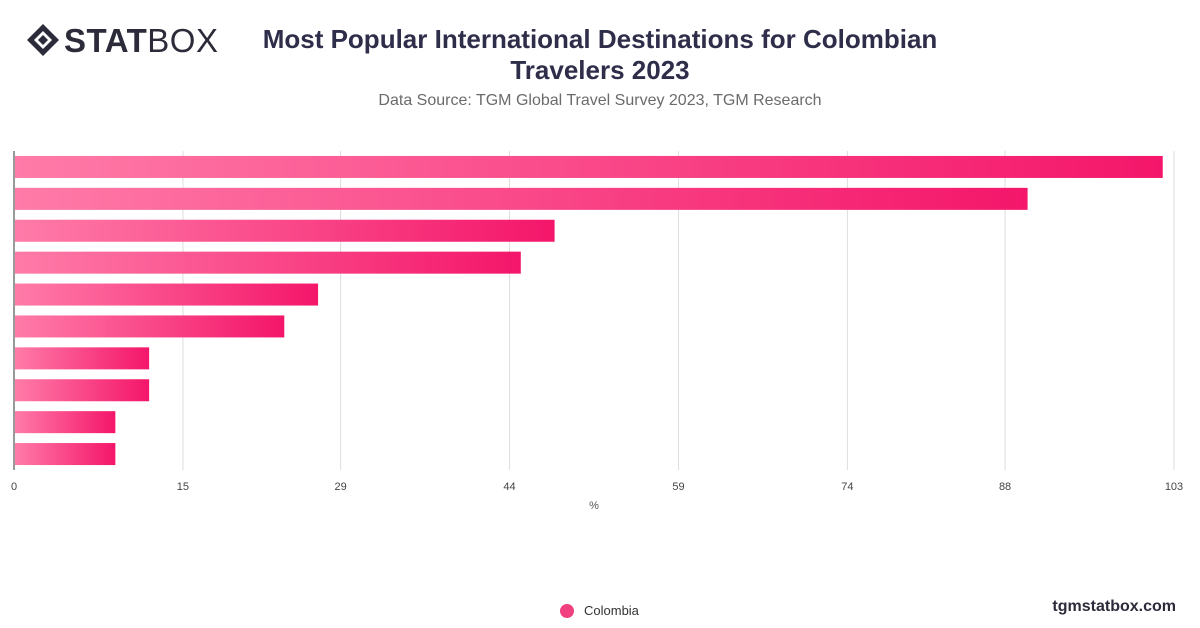  I want to click on x-axis-label: %, so click(594, 506).